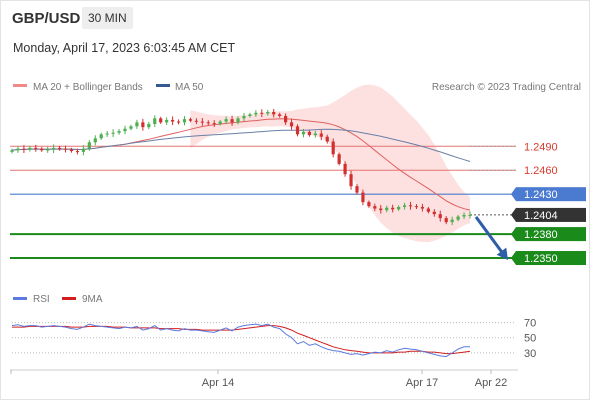 The height and width of the screenshot is (400, 590). What do you see at coordinates (530, 354) in the screenshot?
I see `rsi-tick-label: 30` at bounding box center [530, 354].